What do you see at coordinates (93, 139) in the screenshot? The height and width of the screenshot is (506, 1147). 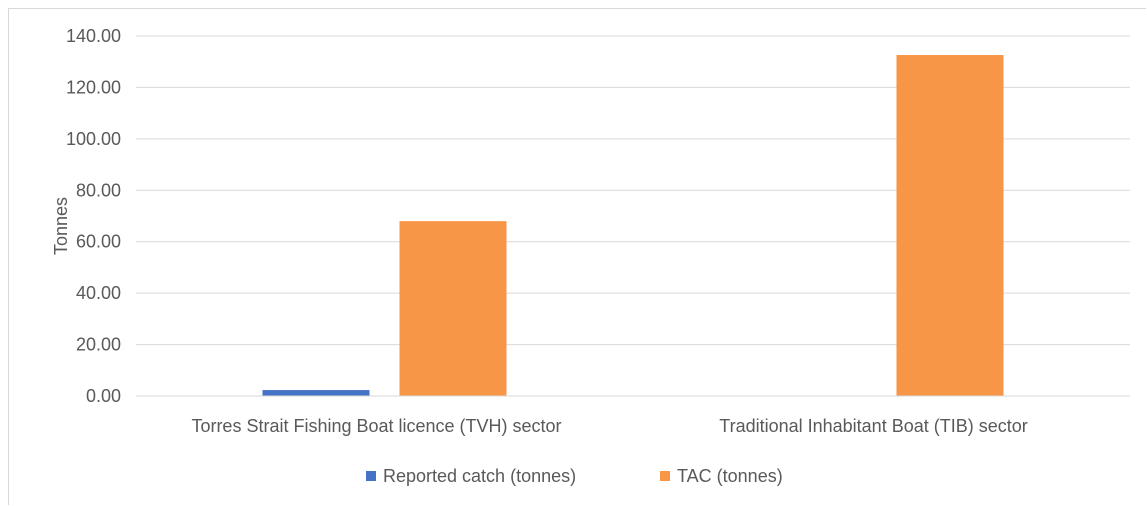 I see `y-tick-label: 100.00` at bounding box center [93, 139].